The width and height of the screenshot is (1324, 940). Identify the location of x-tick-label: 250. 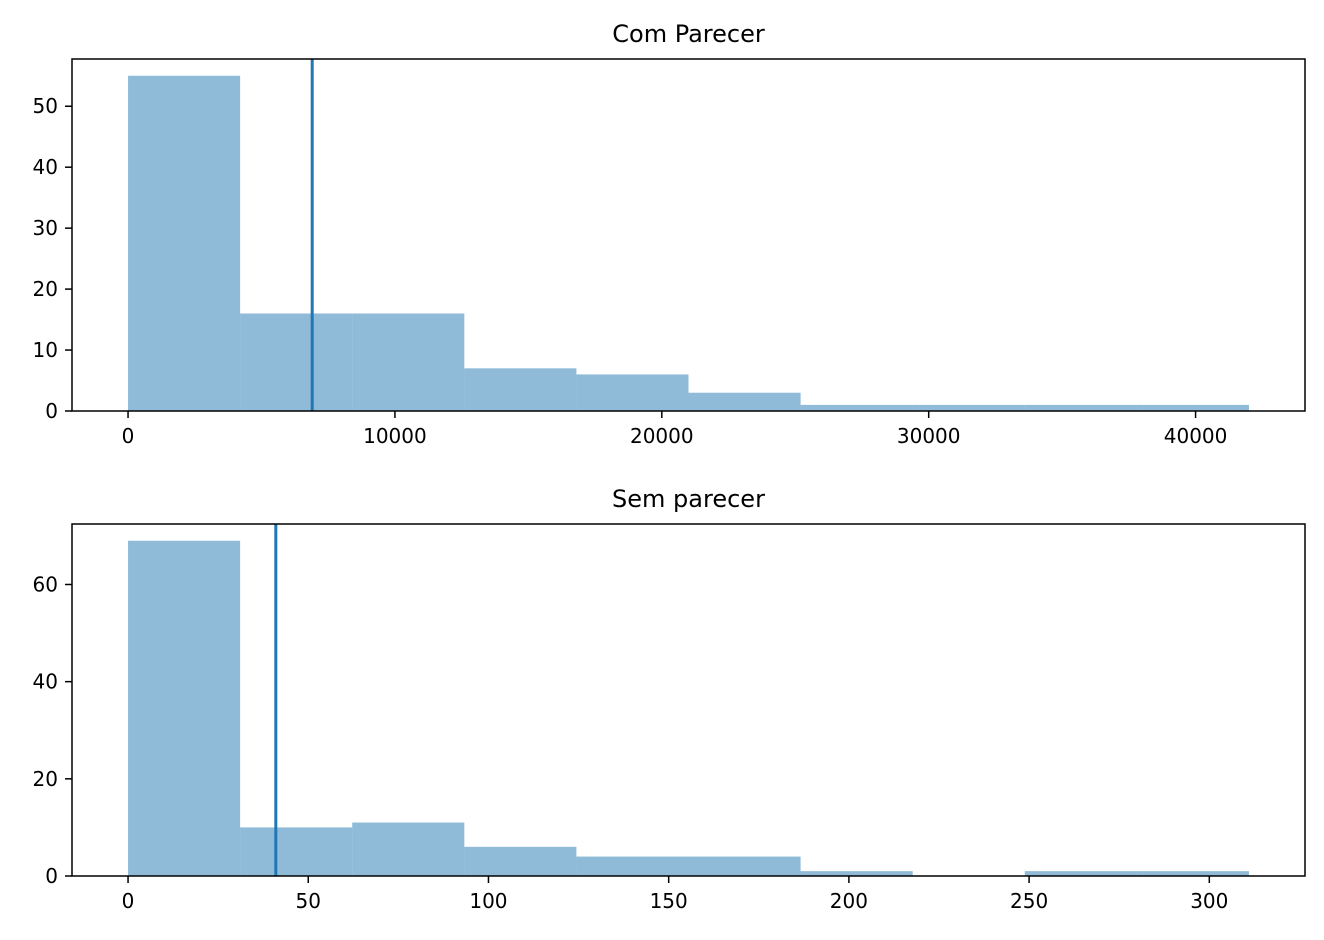
(1029, 901).